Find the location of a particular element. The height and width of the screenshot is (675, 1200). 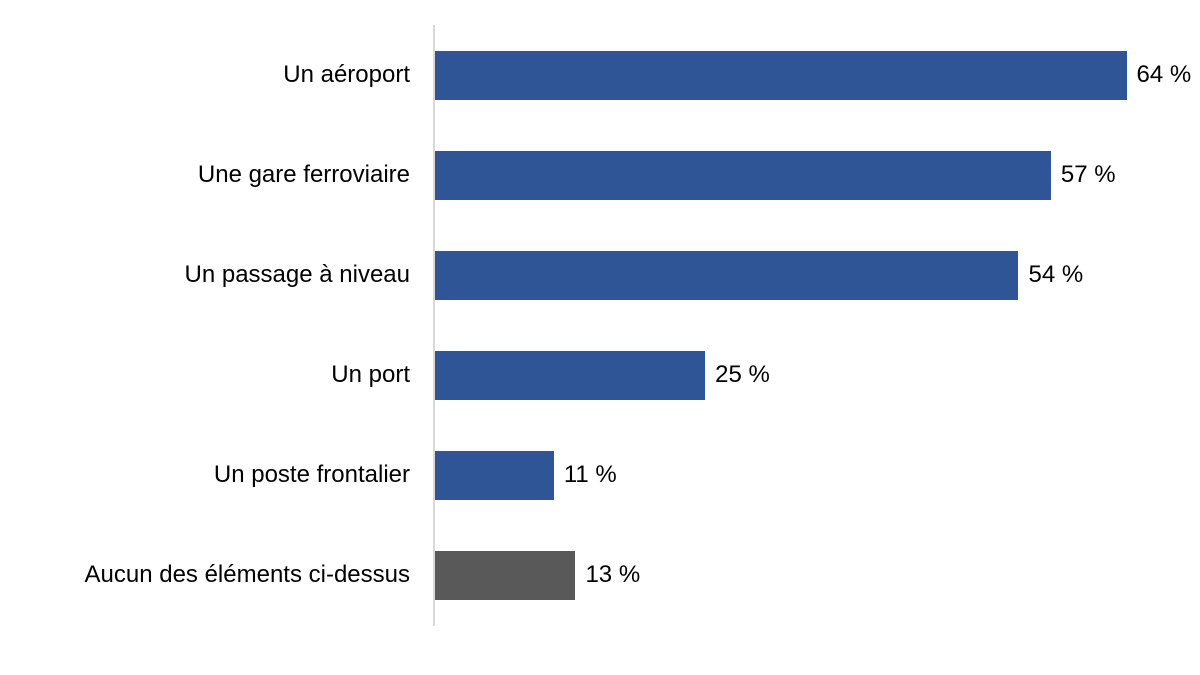

bar-row: Un poste frontalier 11 % is located at coordinates (600, 475).